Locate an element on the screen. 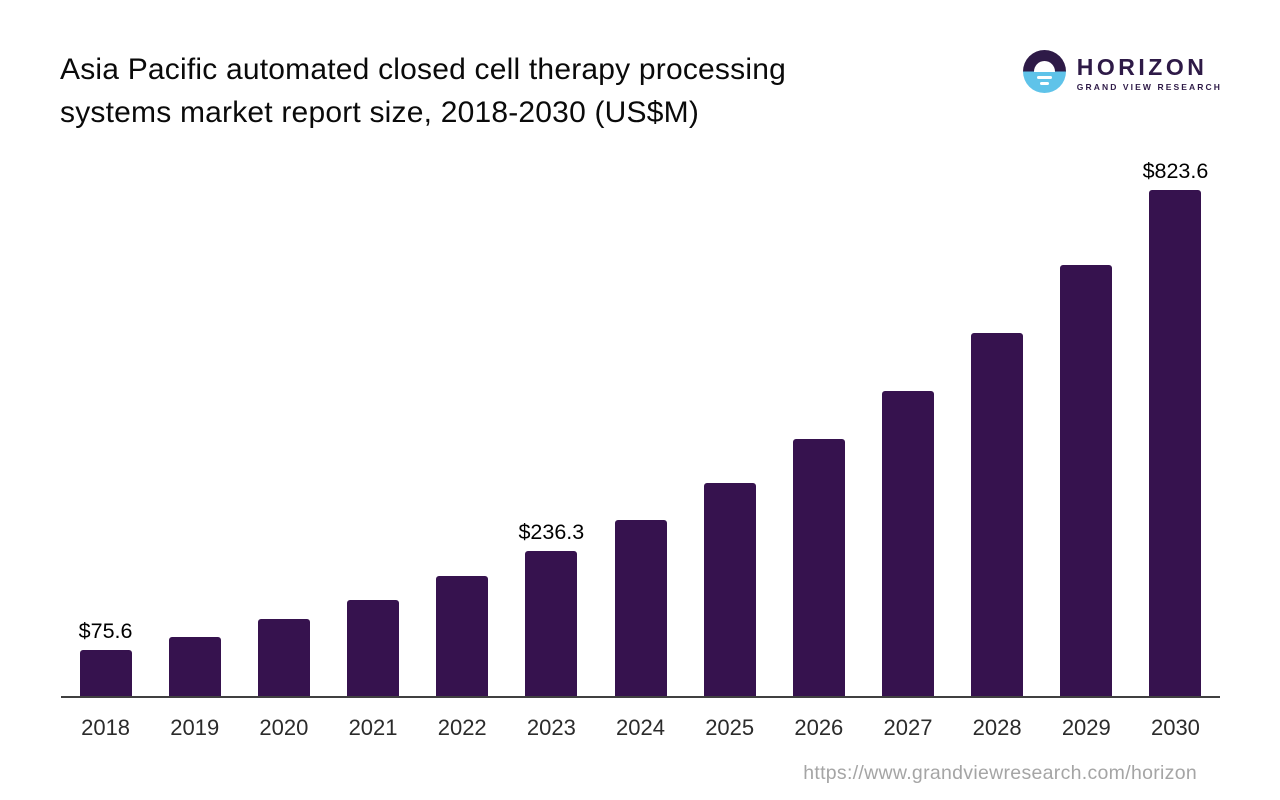 The height and width of the screenshot is (800, 1280). bar-2027 is located at coordinates (907, 543).